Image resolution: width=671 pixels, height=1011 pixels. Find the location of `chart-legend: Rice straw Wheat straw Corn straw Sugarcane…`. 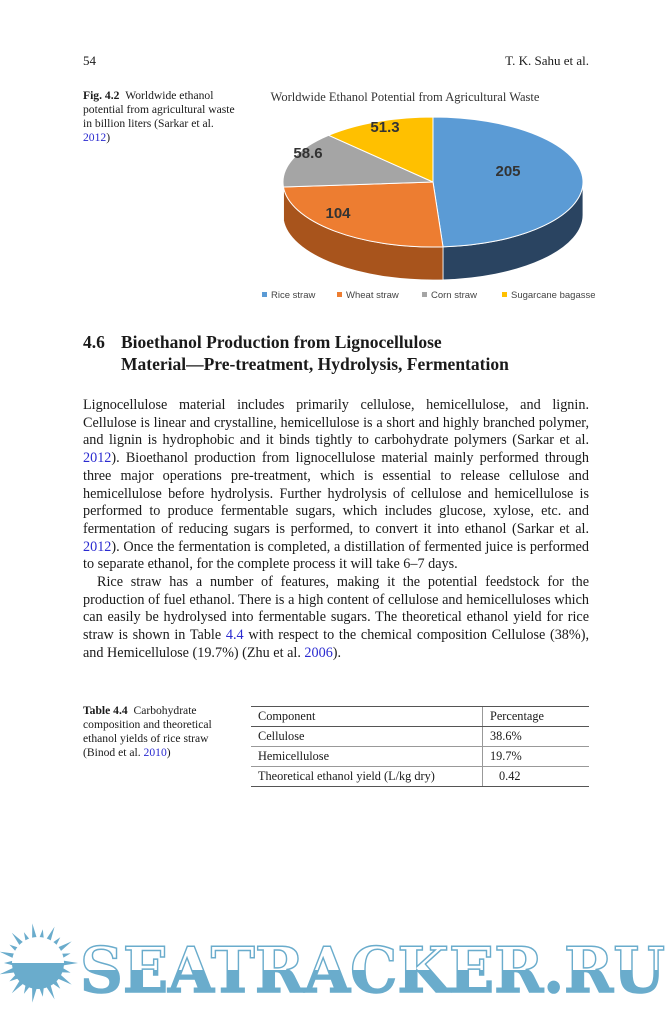

chart-legend: Rice straw Wheat straw Corn straw Sugarcane… is located at coordinates (428, 295).